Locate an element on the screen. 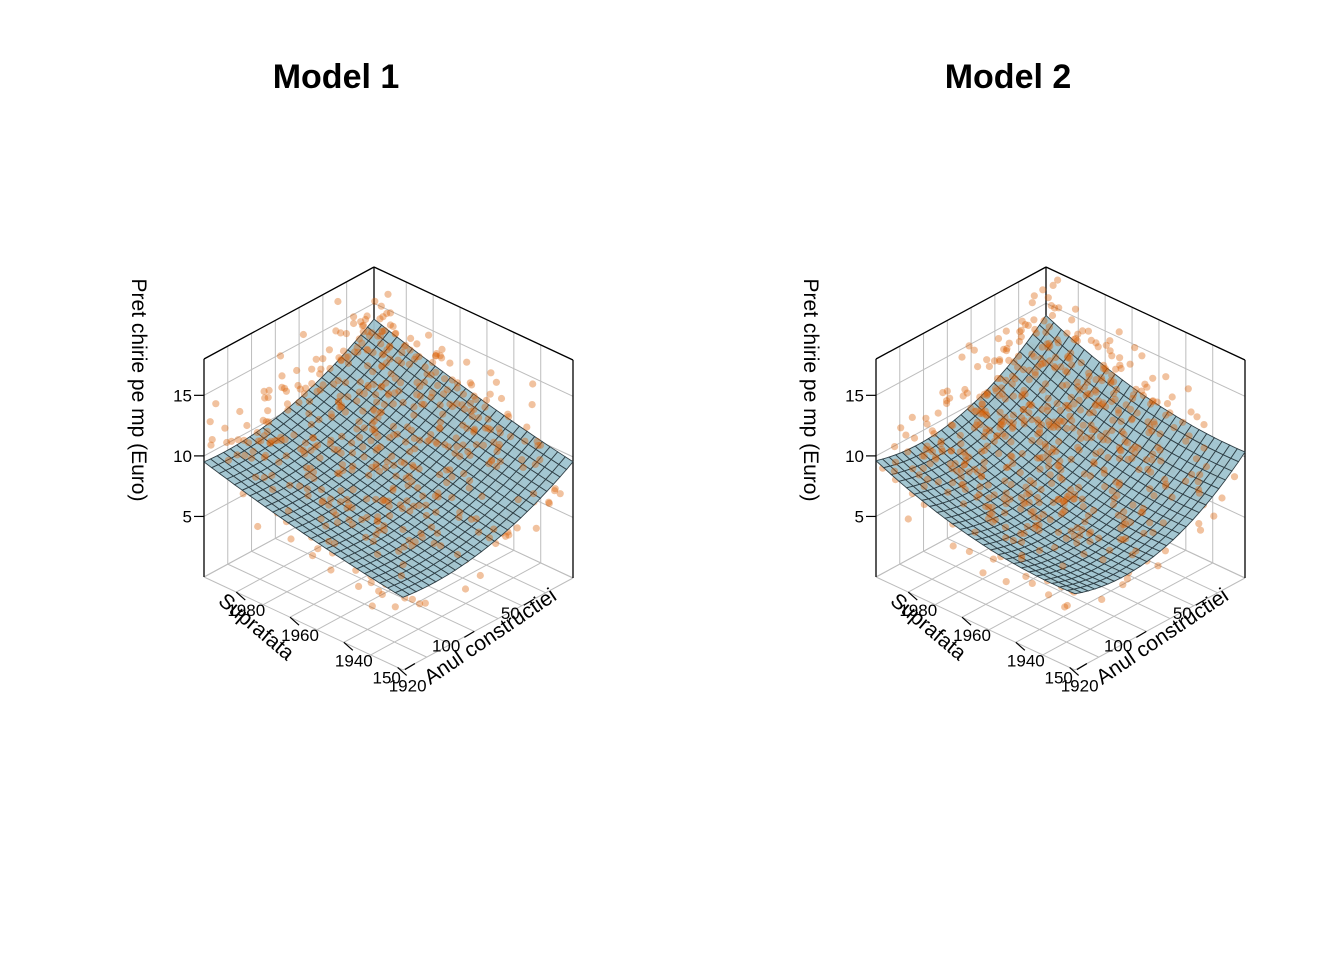  y-tick-label: 1960 is located at coordinates (972, 635).